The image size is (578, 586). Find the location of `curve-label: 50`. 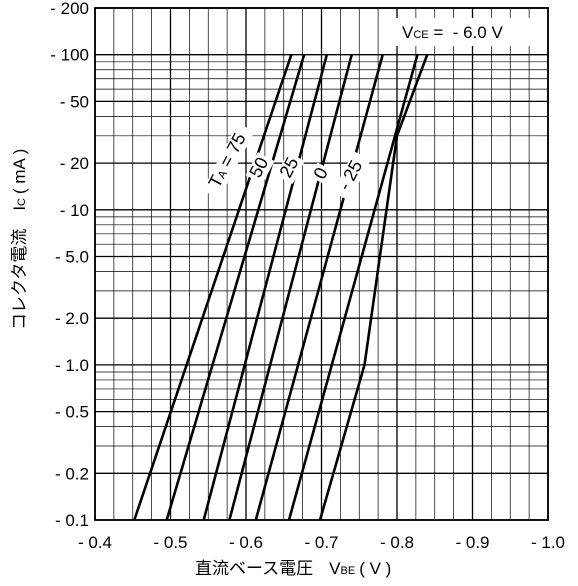

curve-label: 50 is located at coordinates (260, 168).